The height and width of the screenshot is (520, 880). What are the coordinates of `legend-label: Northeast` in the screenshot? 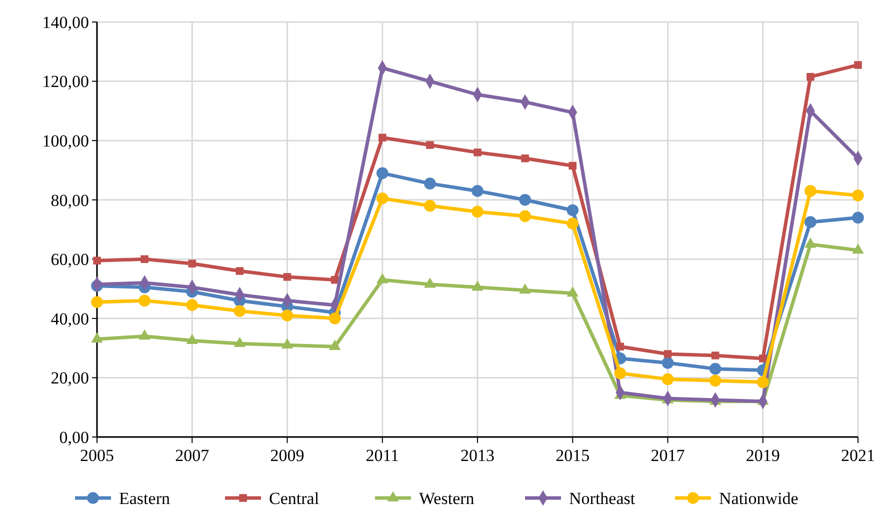 It's located at (602, 498).